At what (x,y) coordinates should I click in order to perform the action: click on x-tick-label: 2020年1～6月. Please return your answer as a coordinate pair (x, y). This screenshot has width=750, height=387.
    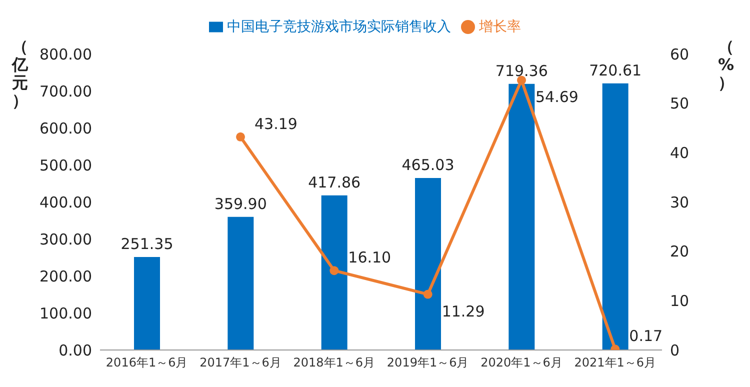
    Looking at the image, I should click on (521, 363).